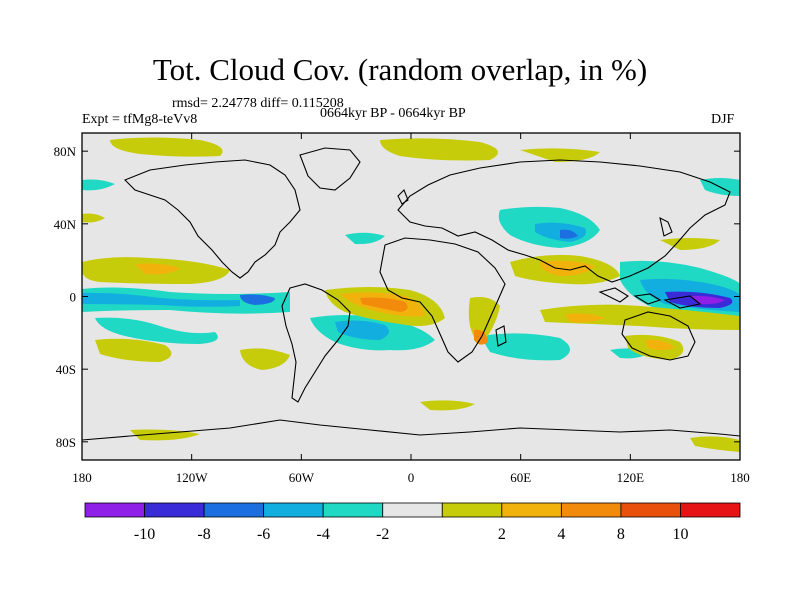 Image resolution: width=800 pixels, height=600 pixels. What do you see at coordinates (212, 219) in the screenshot?
I see `coastline-north-america` at bounding box center [212, 219].